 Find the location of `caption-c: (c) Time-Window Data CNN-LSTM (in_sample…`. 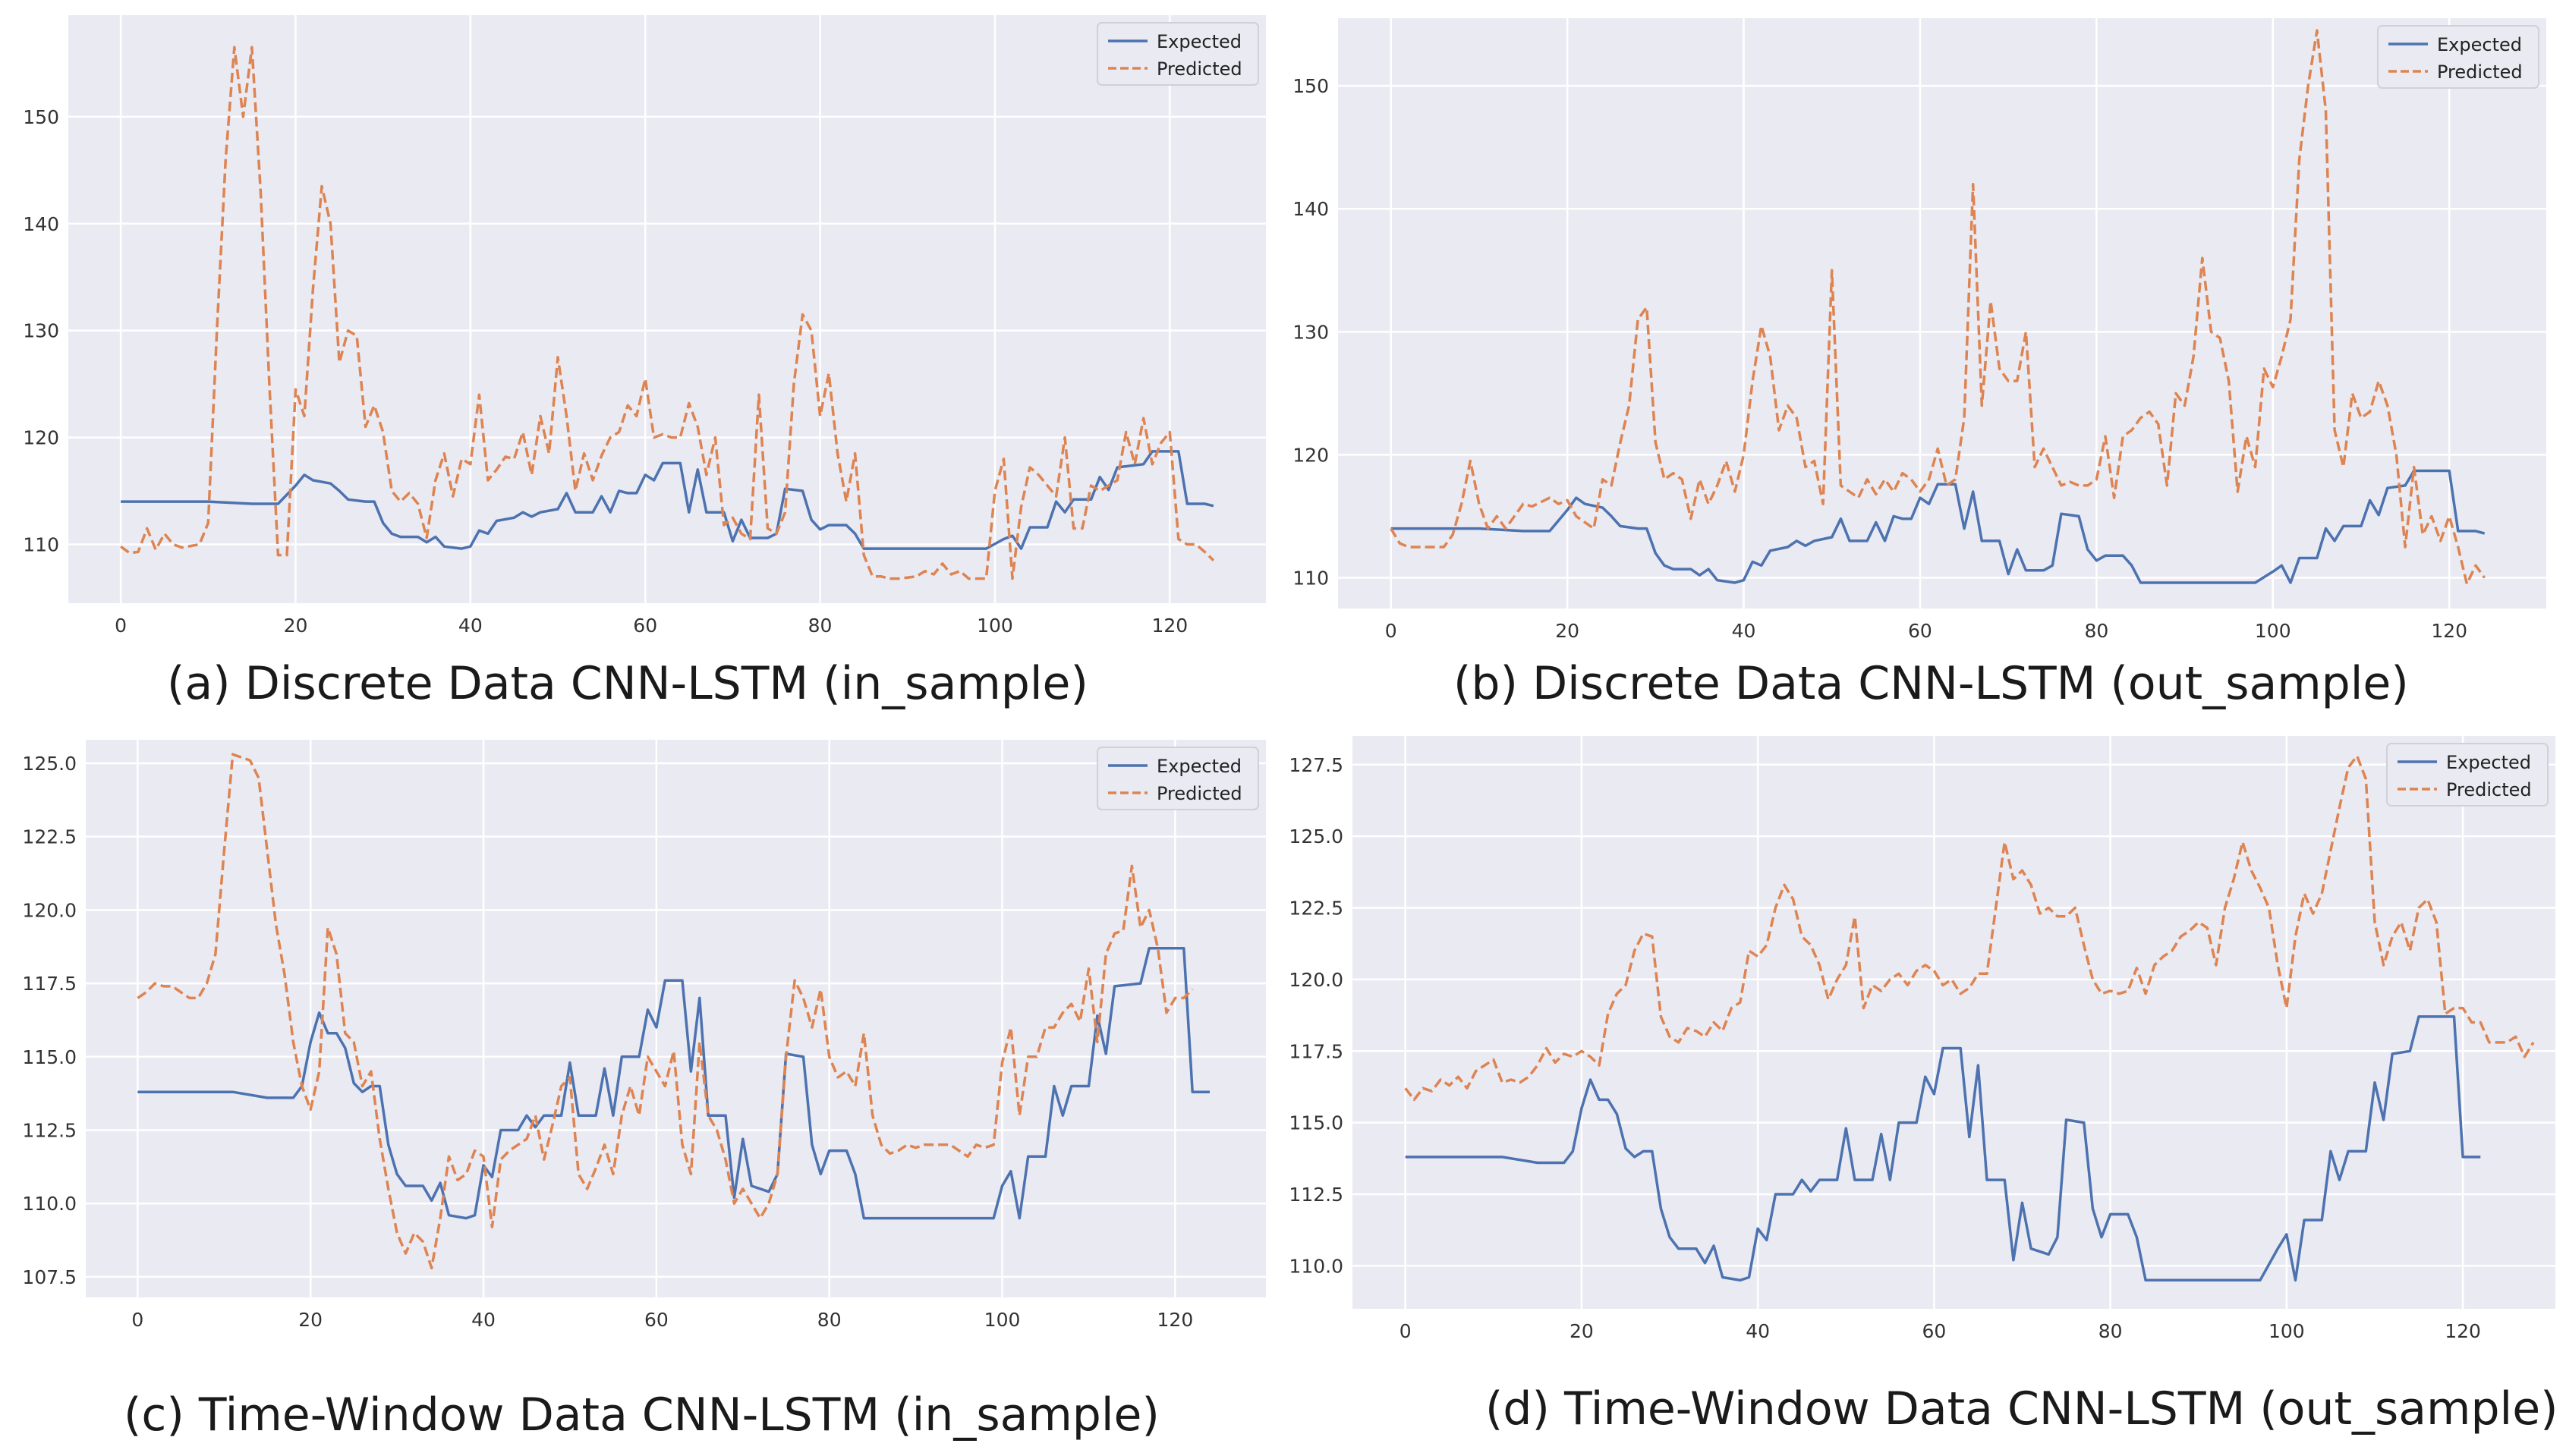

caption-c: (c) Time-Window Data CNN-LSTM (in_sample… is located at coordinates (642, 1415).